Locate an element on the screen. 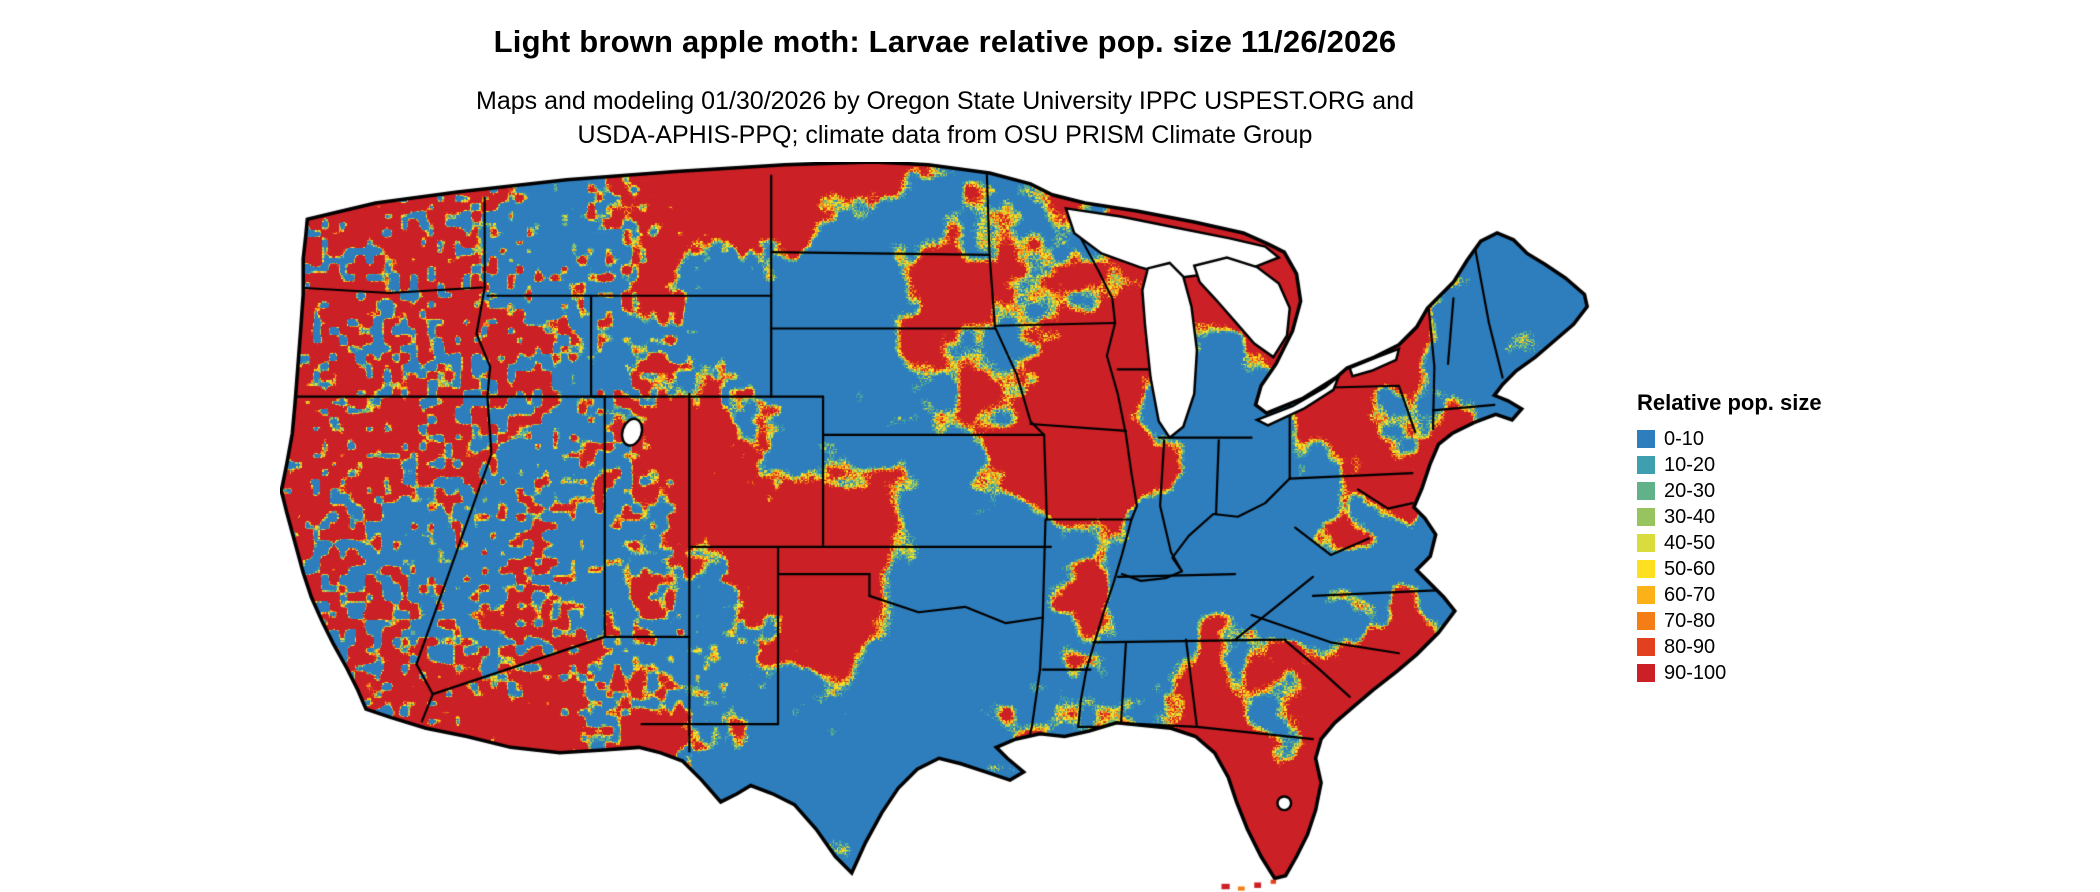 Image resolution: width=2100 pixels, height=892 pixels. legend-item: 30-40 is located at coordinates (1729, 517).